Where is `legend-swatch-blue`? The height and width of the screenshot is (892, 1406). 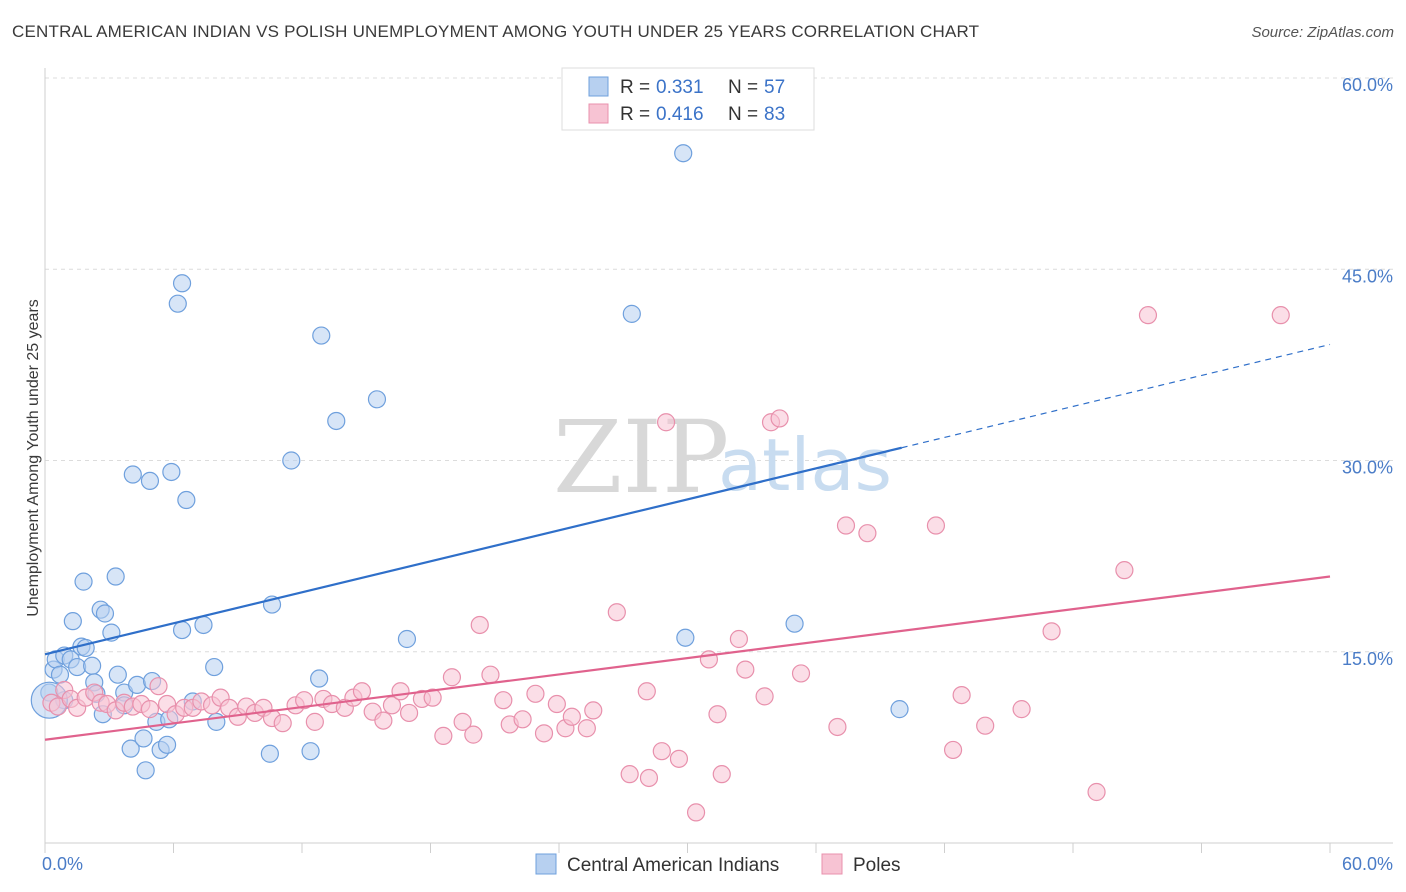
legend-swatch-blue is located at coordinates (598, 86).